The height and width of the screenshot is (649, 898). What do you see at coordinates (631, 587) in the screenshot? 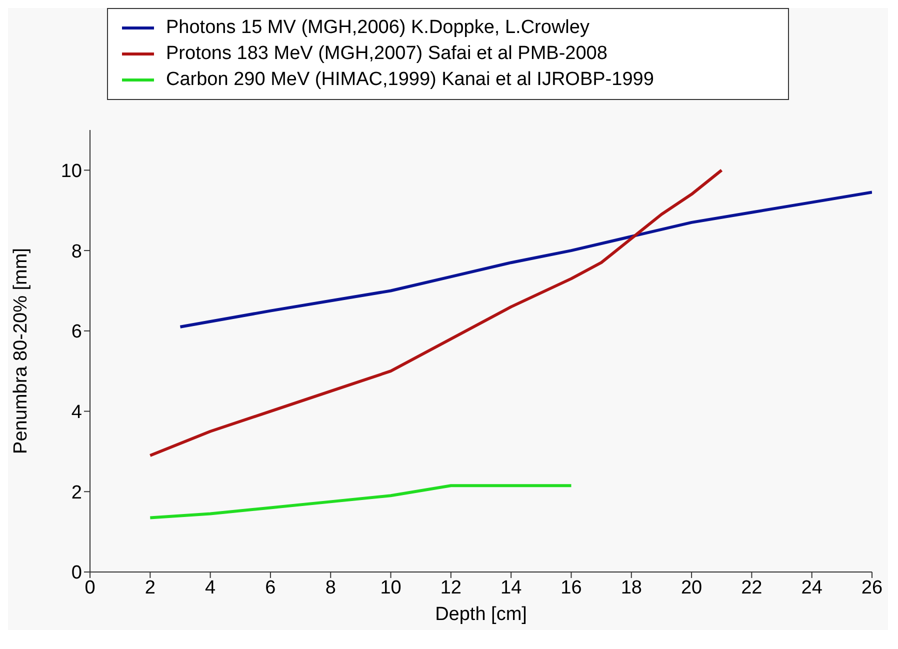
I see `x-tick-label: 18` at bounding box center [631, 587].